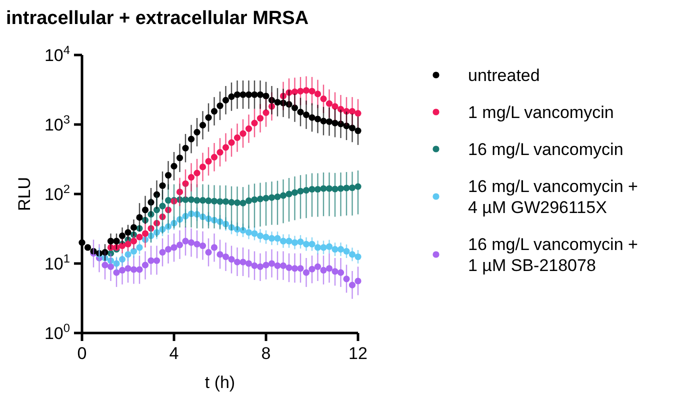  What do you see at coordinates (174, 353) in the screenshot?
I see `x-tick-label: 4` at bounding box center [174, 353].